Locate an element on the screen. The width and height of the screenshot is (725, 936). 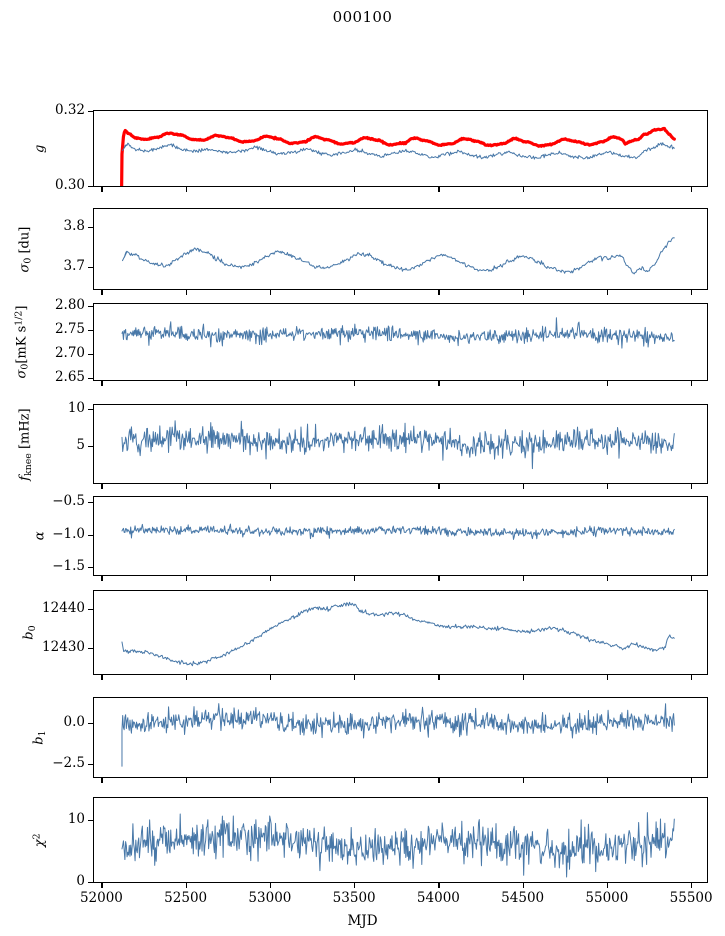
y-tick-label: 12440 is located at coordinates (63, 607).